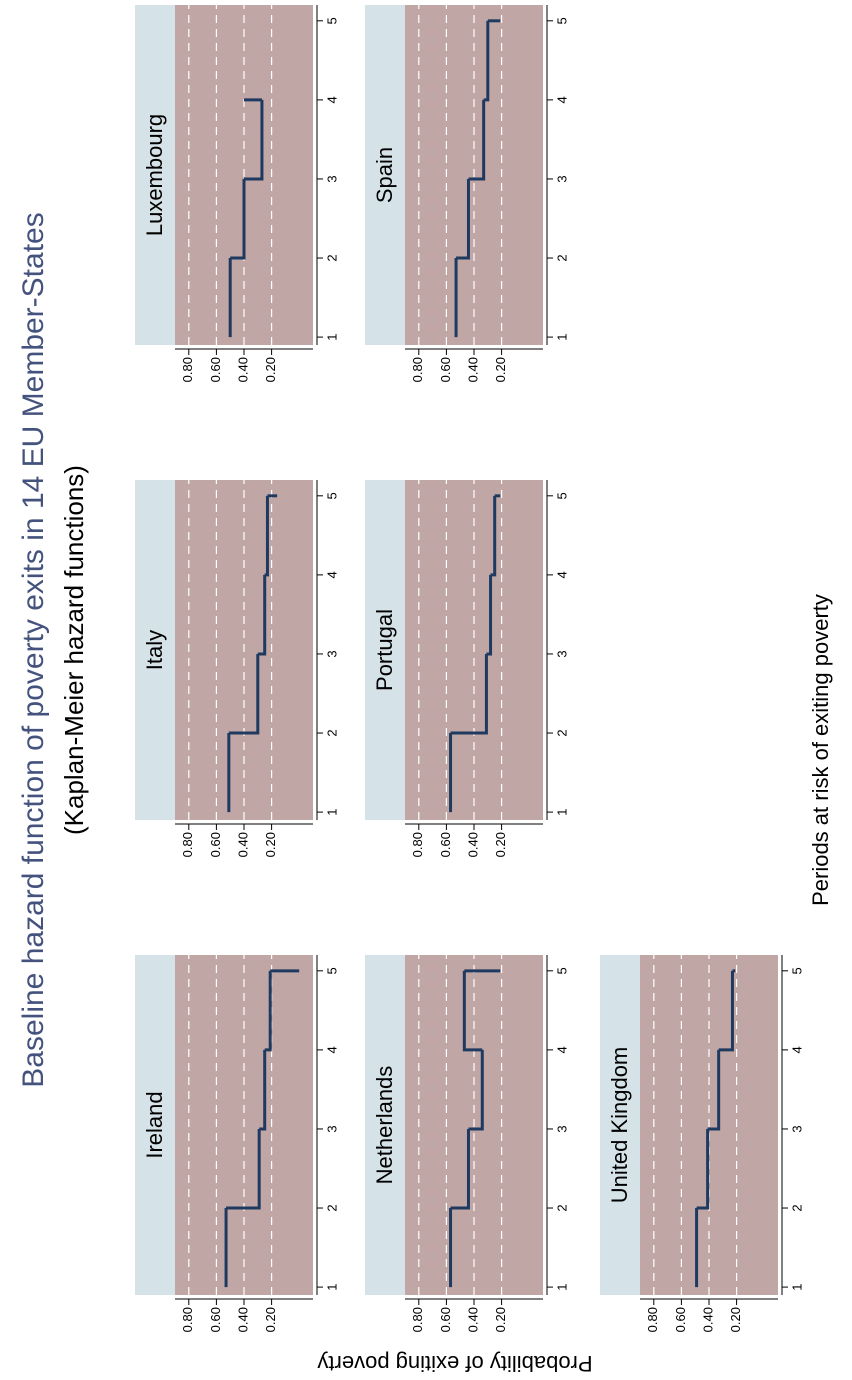  What do you see at coordinates (154, 1124) in the screenshot?
I see `panel-title: Ireland` at bounding box center [154, 1124].